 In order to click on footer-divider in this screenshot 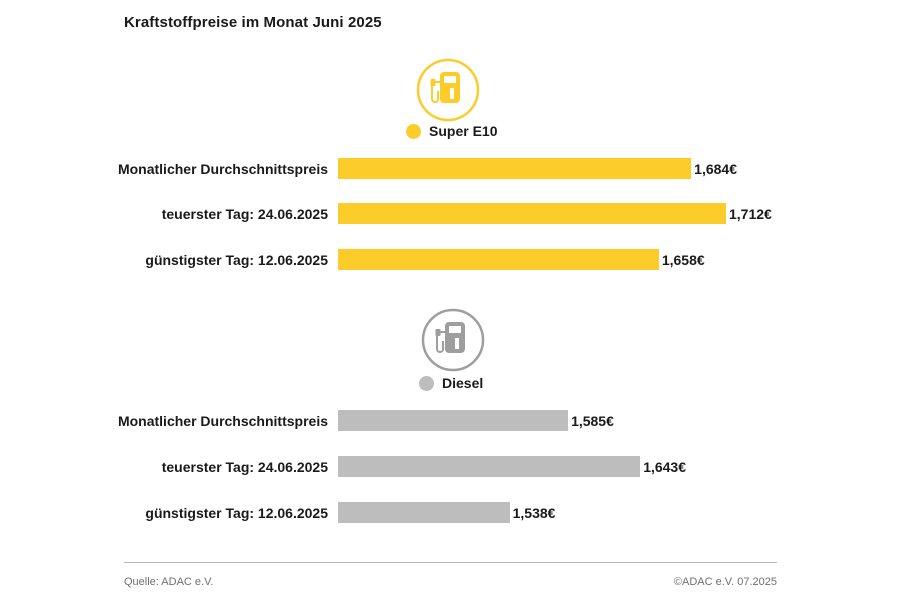, I will do `click(450, 562)`.